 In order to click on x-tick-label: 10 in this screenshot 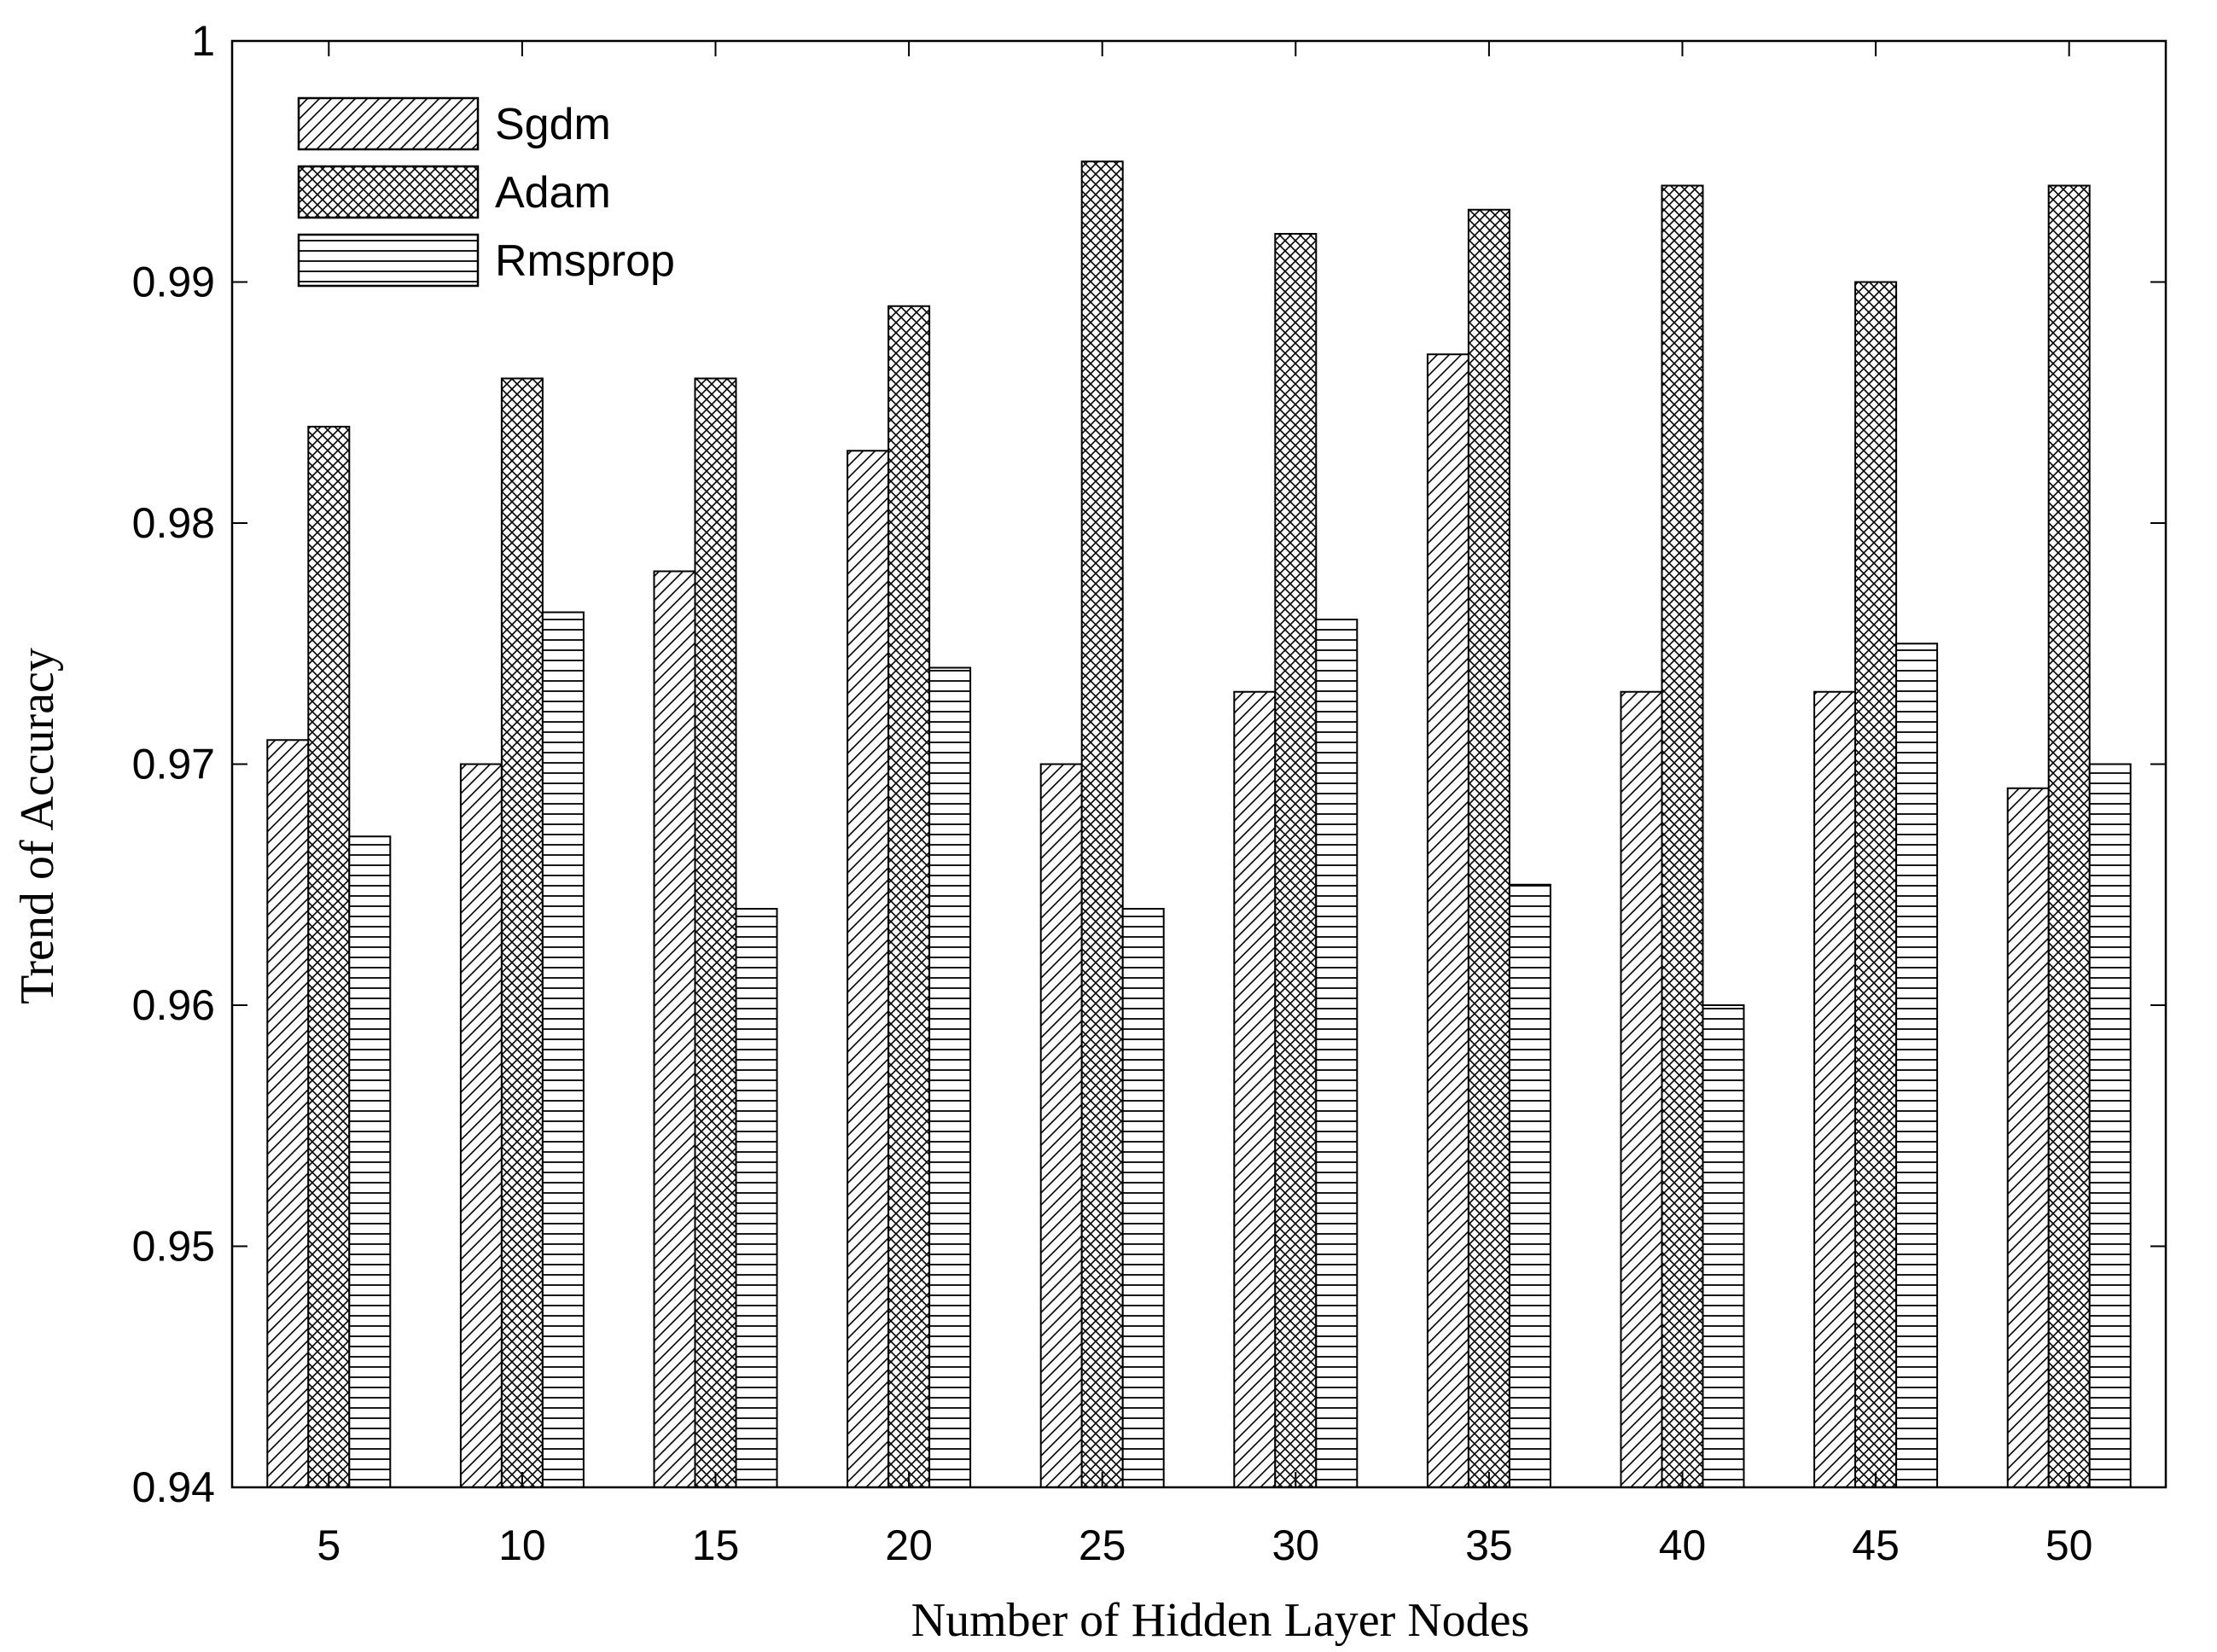, I will do `click(522, 1545)`.